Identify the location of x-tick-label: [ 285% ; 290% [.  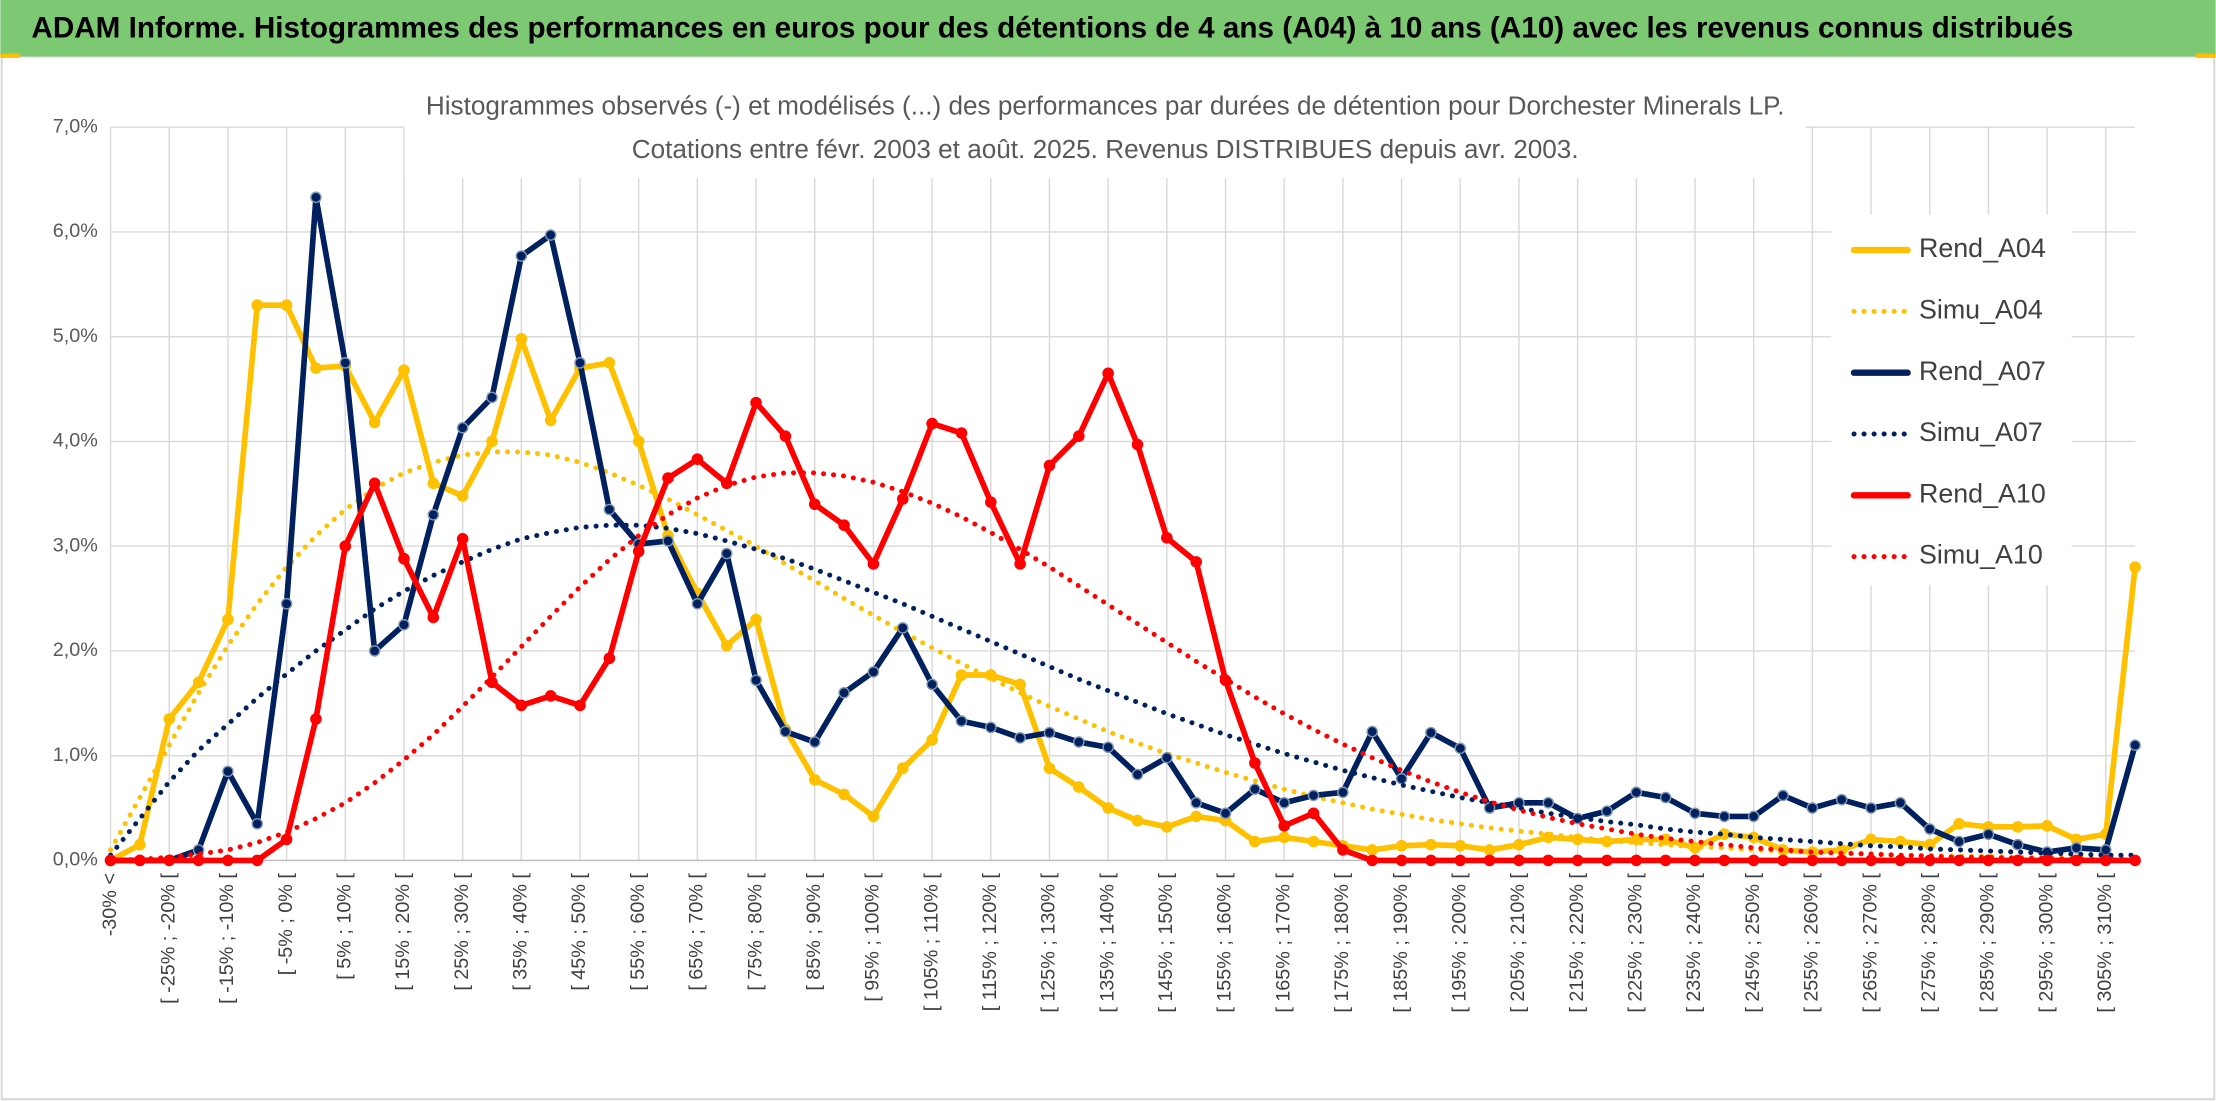
(1988, 943).